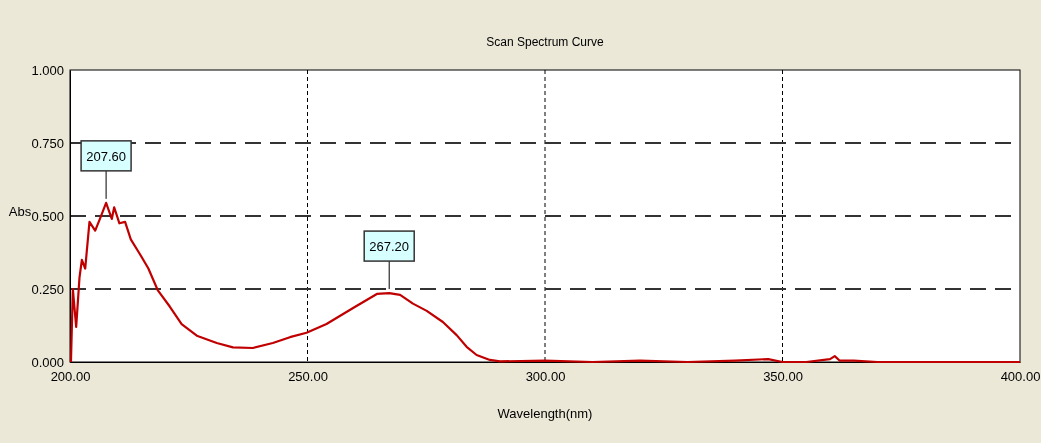 The width and height of the screenshot is (1041, 443). Describe the element at coordinates (47, 216) in the screenshot. I see `y-tick-label: 0.500` at that location.